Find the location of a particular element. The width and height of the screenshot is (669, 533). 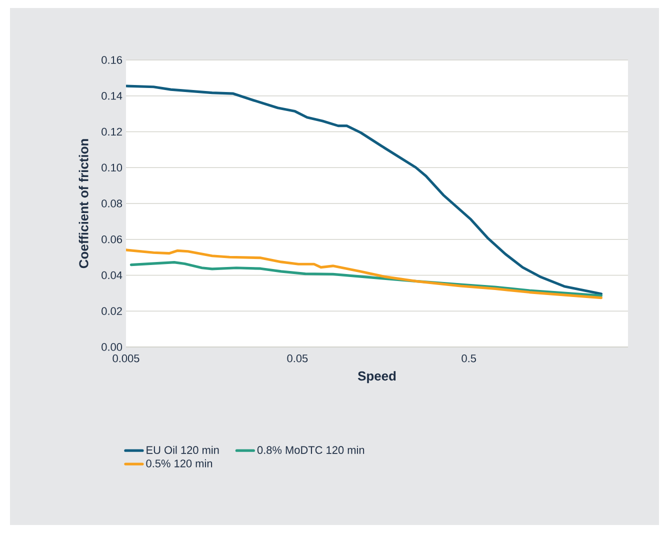

y-tick-label: 0.12 is located at coordinates (112, 132).